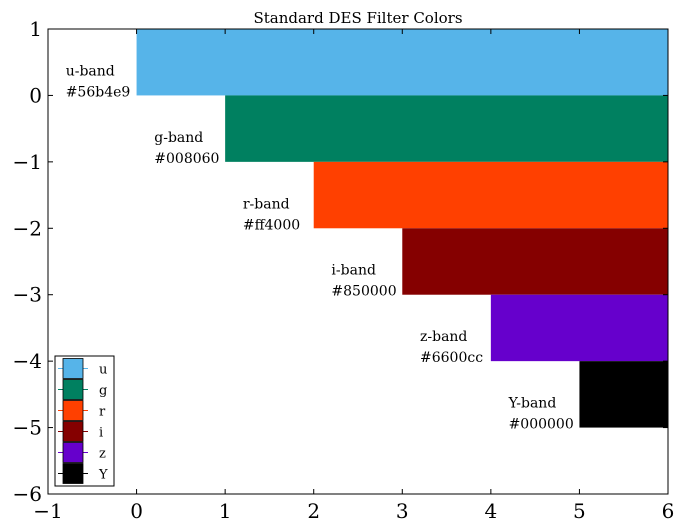  I want to click on y-tick-label: −4, so click(27, 361).